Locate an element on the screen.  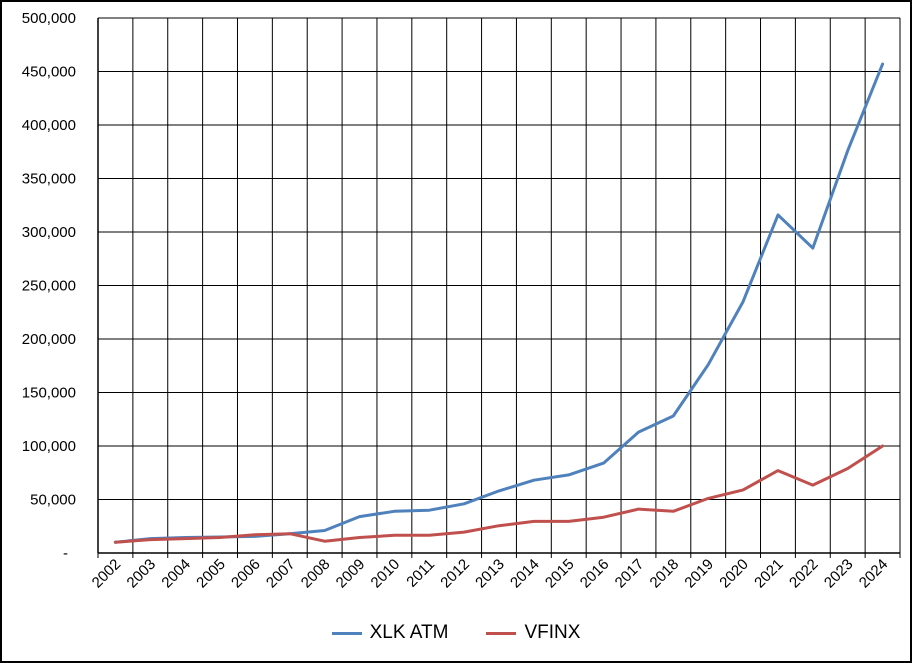
x-tick-label: 2017 is located at coordinates (630, 574).